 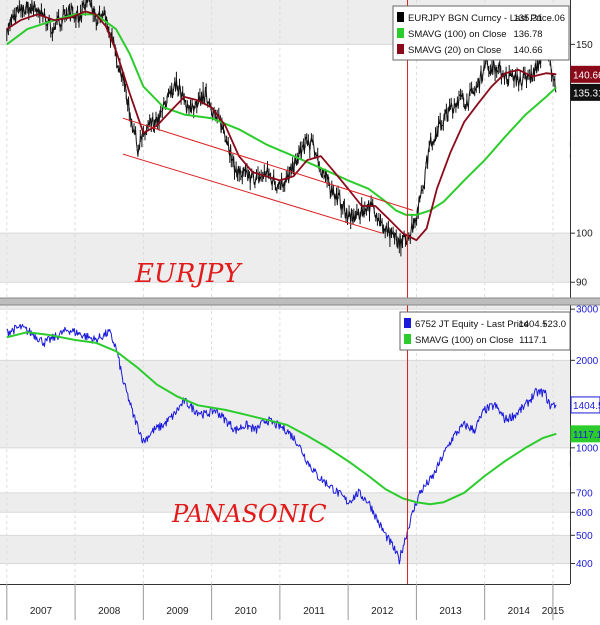 I want to click on x-tick-label: 2012, so click(x=382, y=611).